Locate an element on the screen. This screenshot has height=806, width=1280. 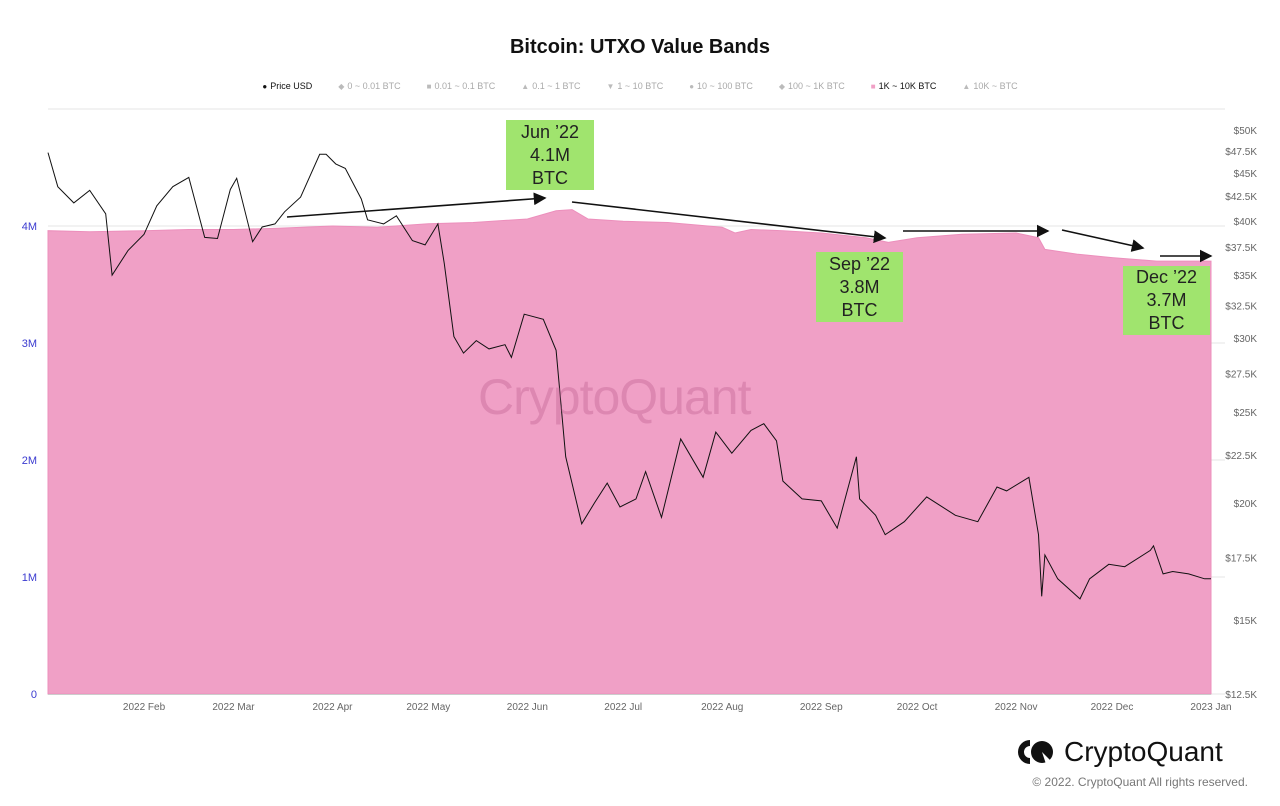
x-tick-label: 2022 Aug is located at coordinates (722, 707).